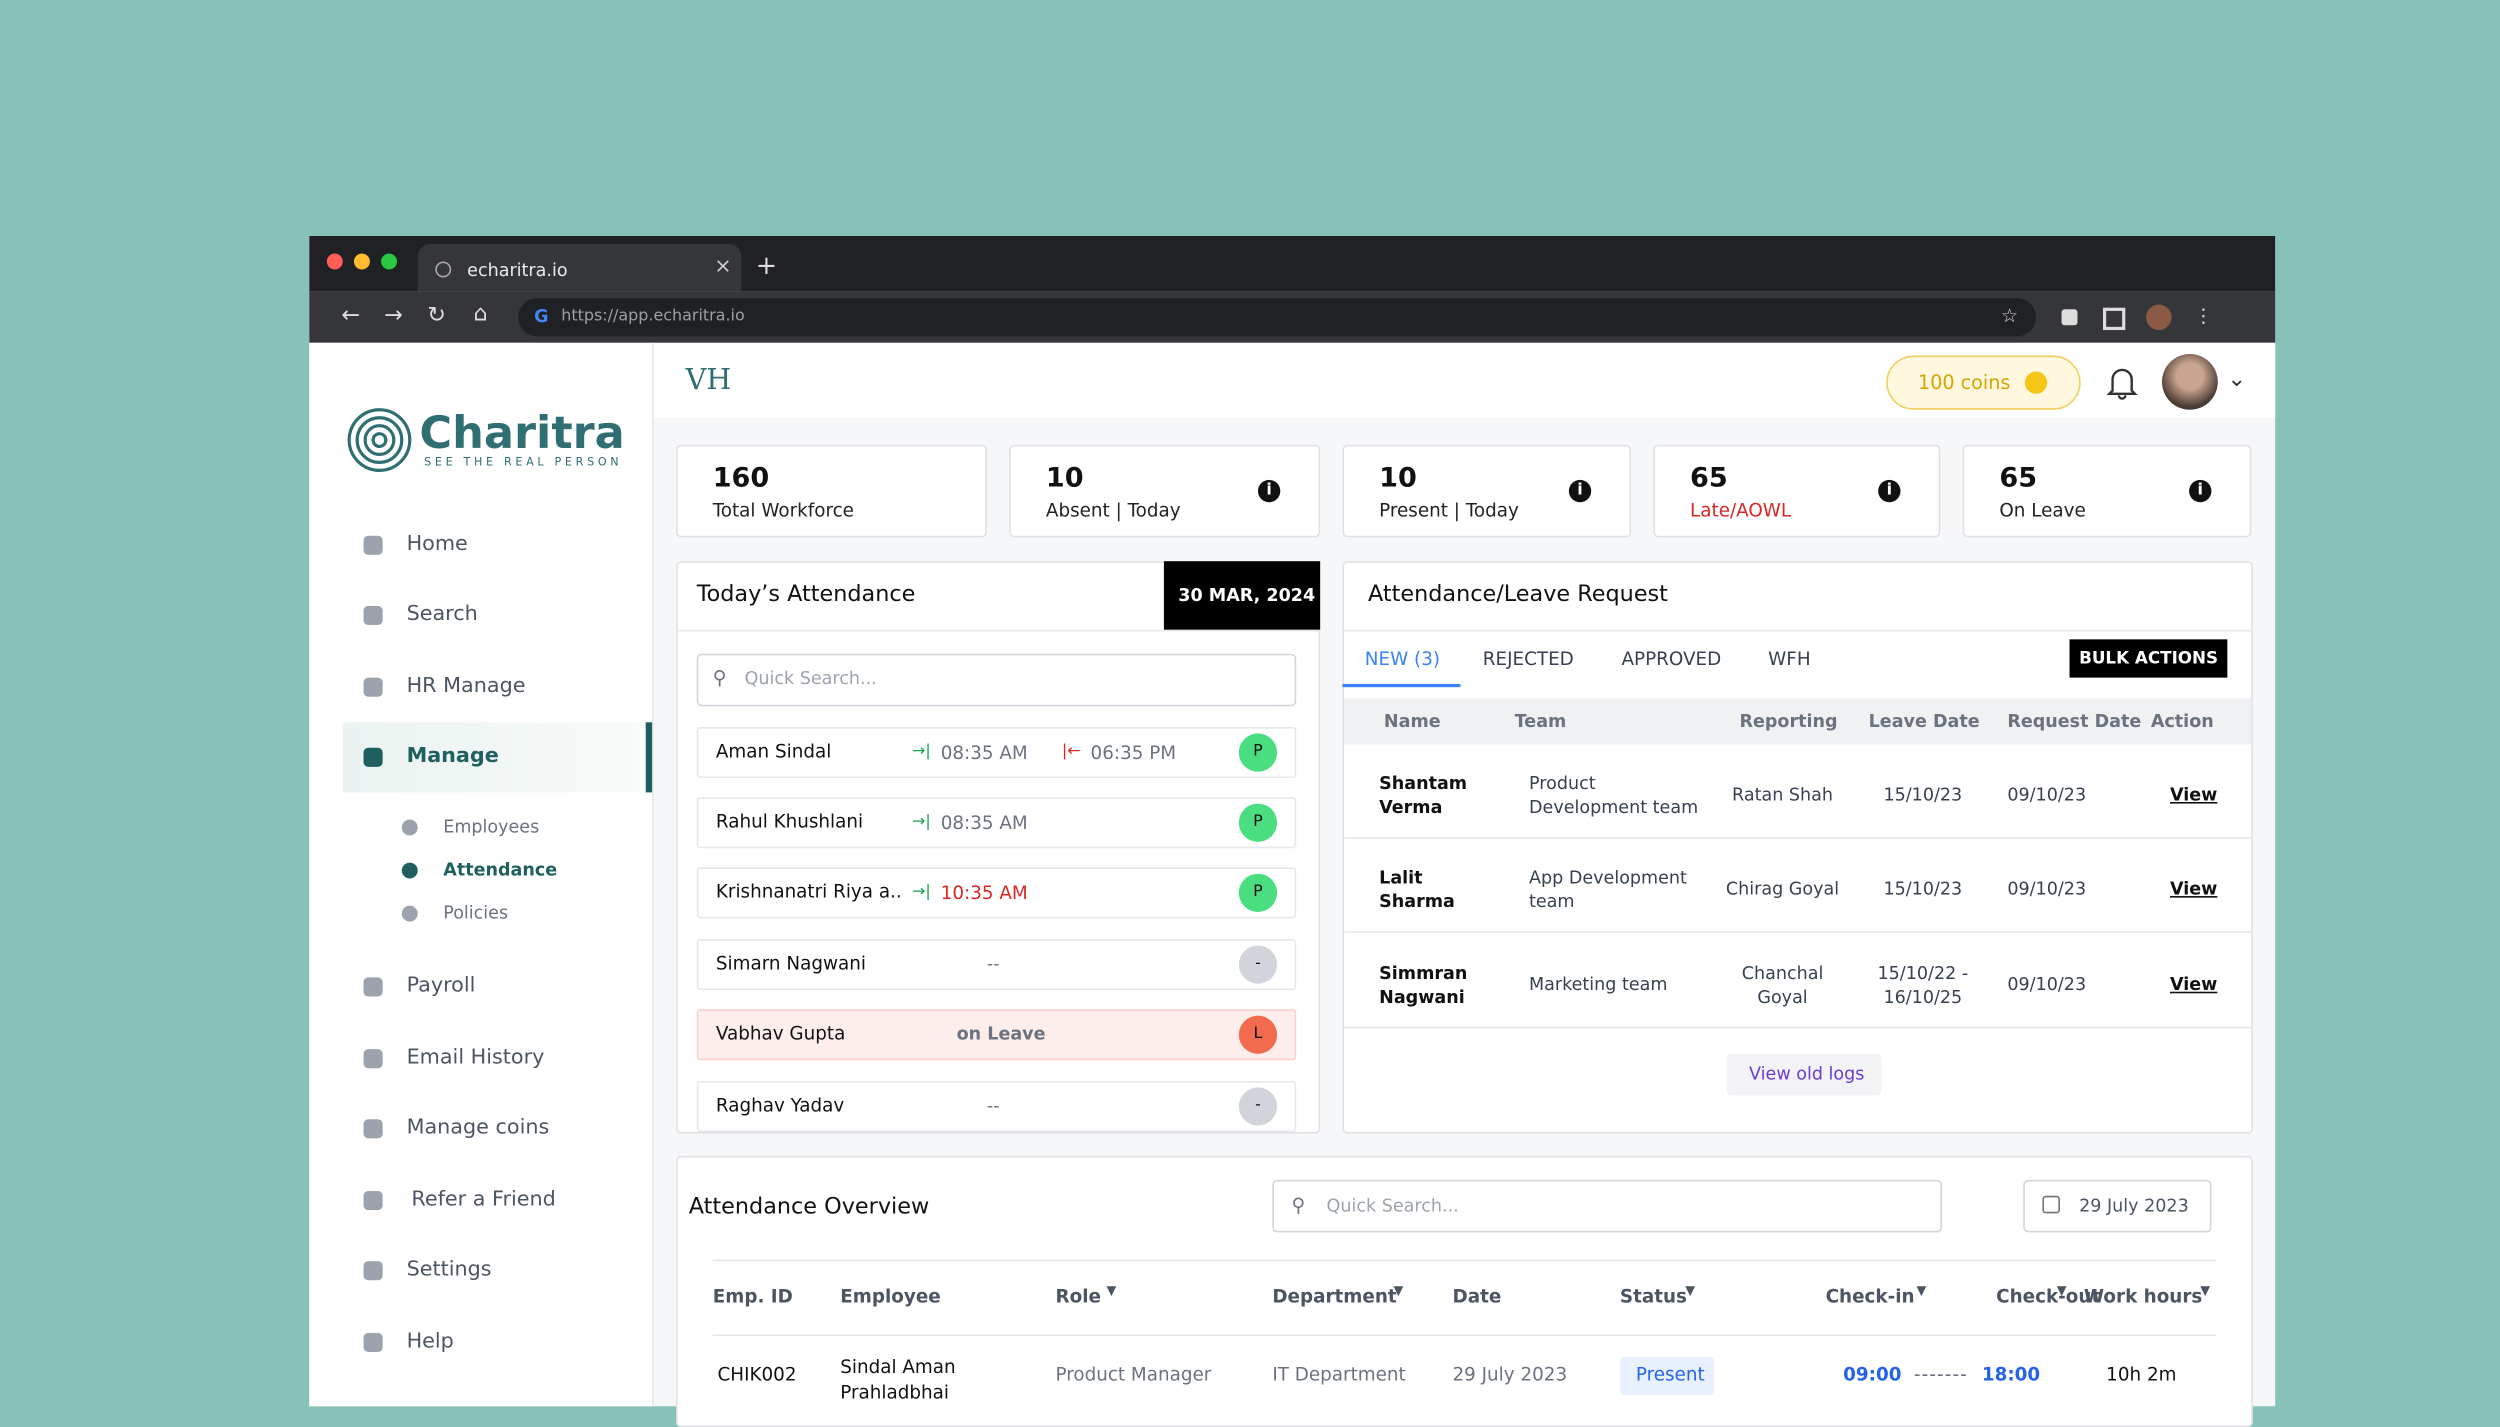 This screenshot has height=1427, width=2500. I want to click on bell, so click(2122, 382).